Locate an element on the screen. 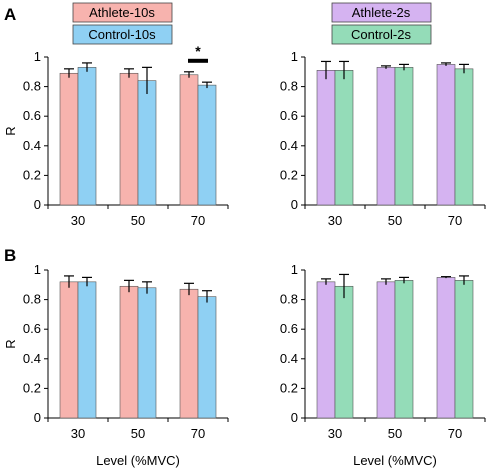  legend-swatch-athlete-2s is located at coordinates (381, 12).